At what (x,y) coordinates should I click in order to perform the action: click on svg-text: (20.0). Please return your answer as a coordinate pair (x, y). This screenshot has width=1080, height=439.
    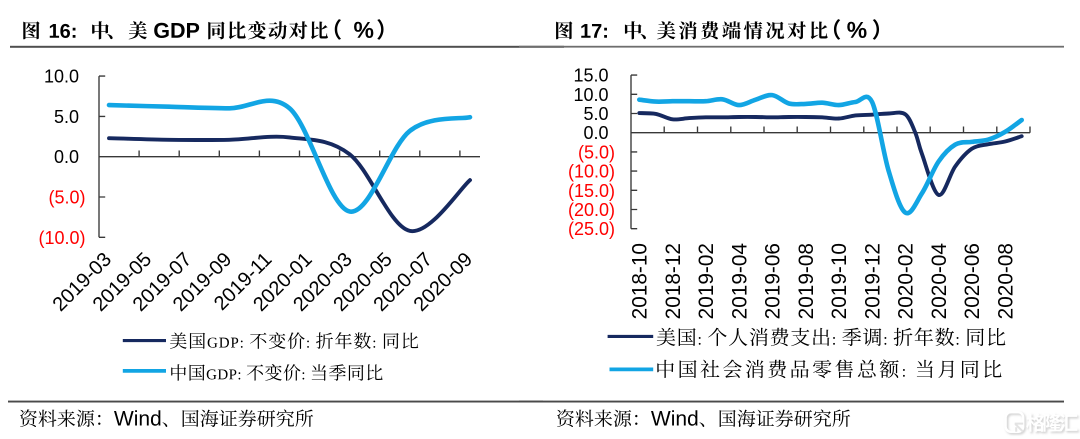
    Looking at the image, I should click on (591, 210).